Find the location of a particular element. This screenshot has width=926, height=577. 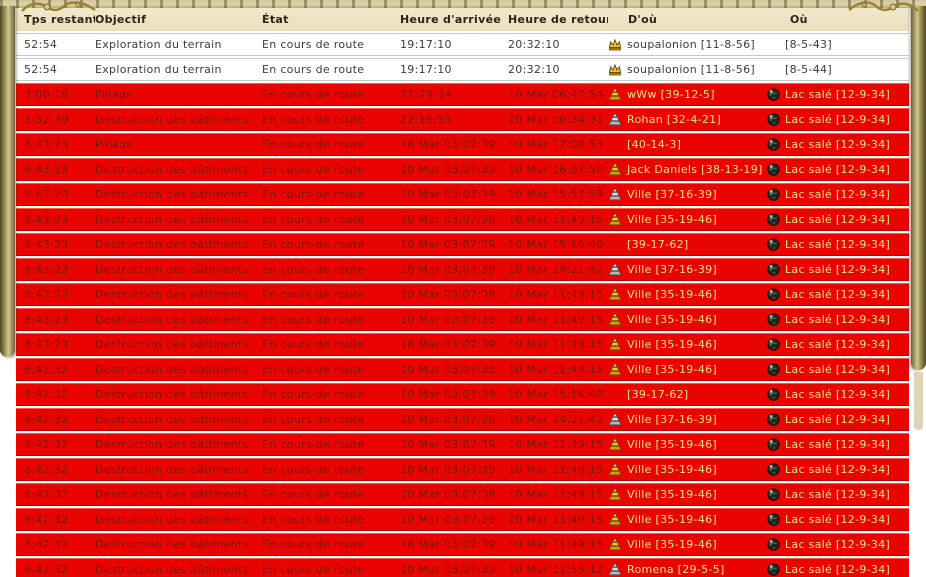

arrival-time: 19:17:10 is located at coordinates (426, 69).